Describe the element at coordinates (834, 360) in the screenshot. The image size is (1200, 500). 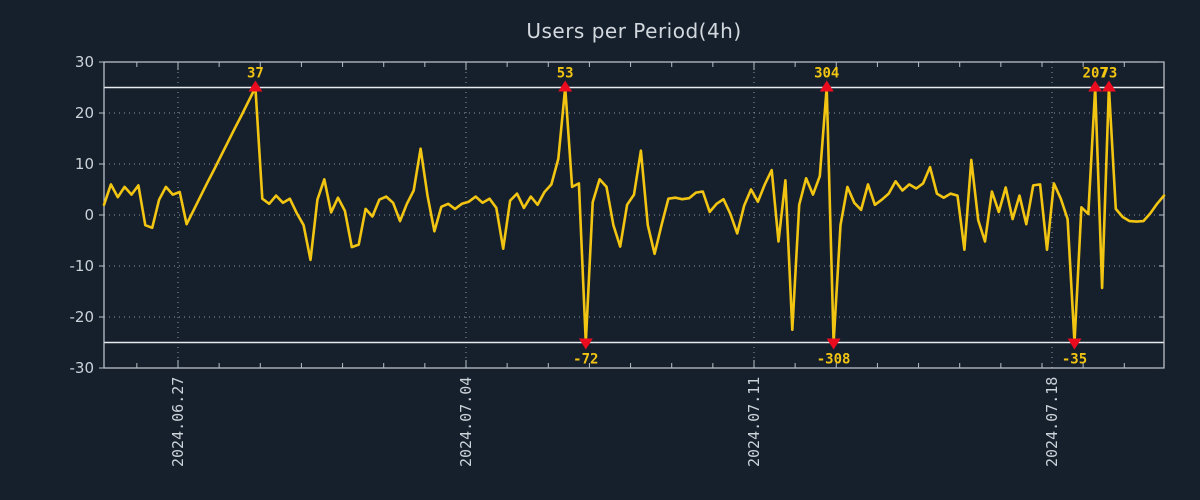
I see `valley-value-label: -308` at that location.